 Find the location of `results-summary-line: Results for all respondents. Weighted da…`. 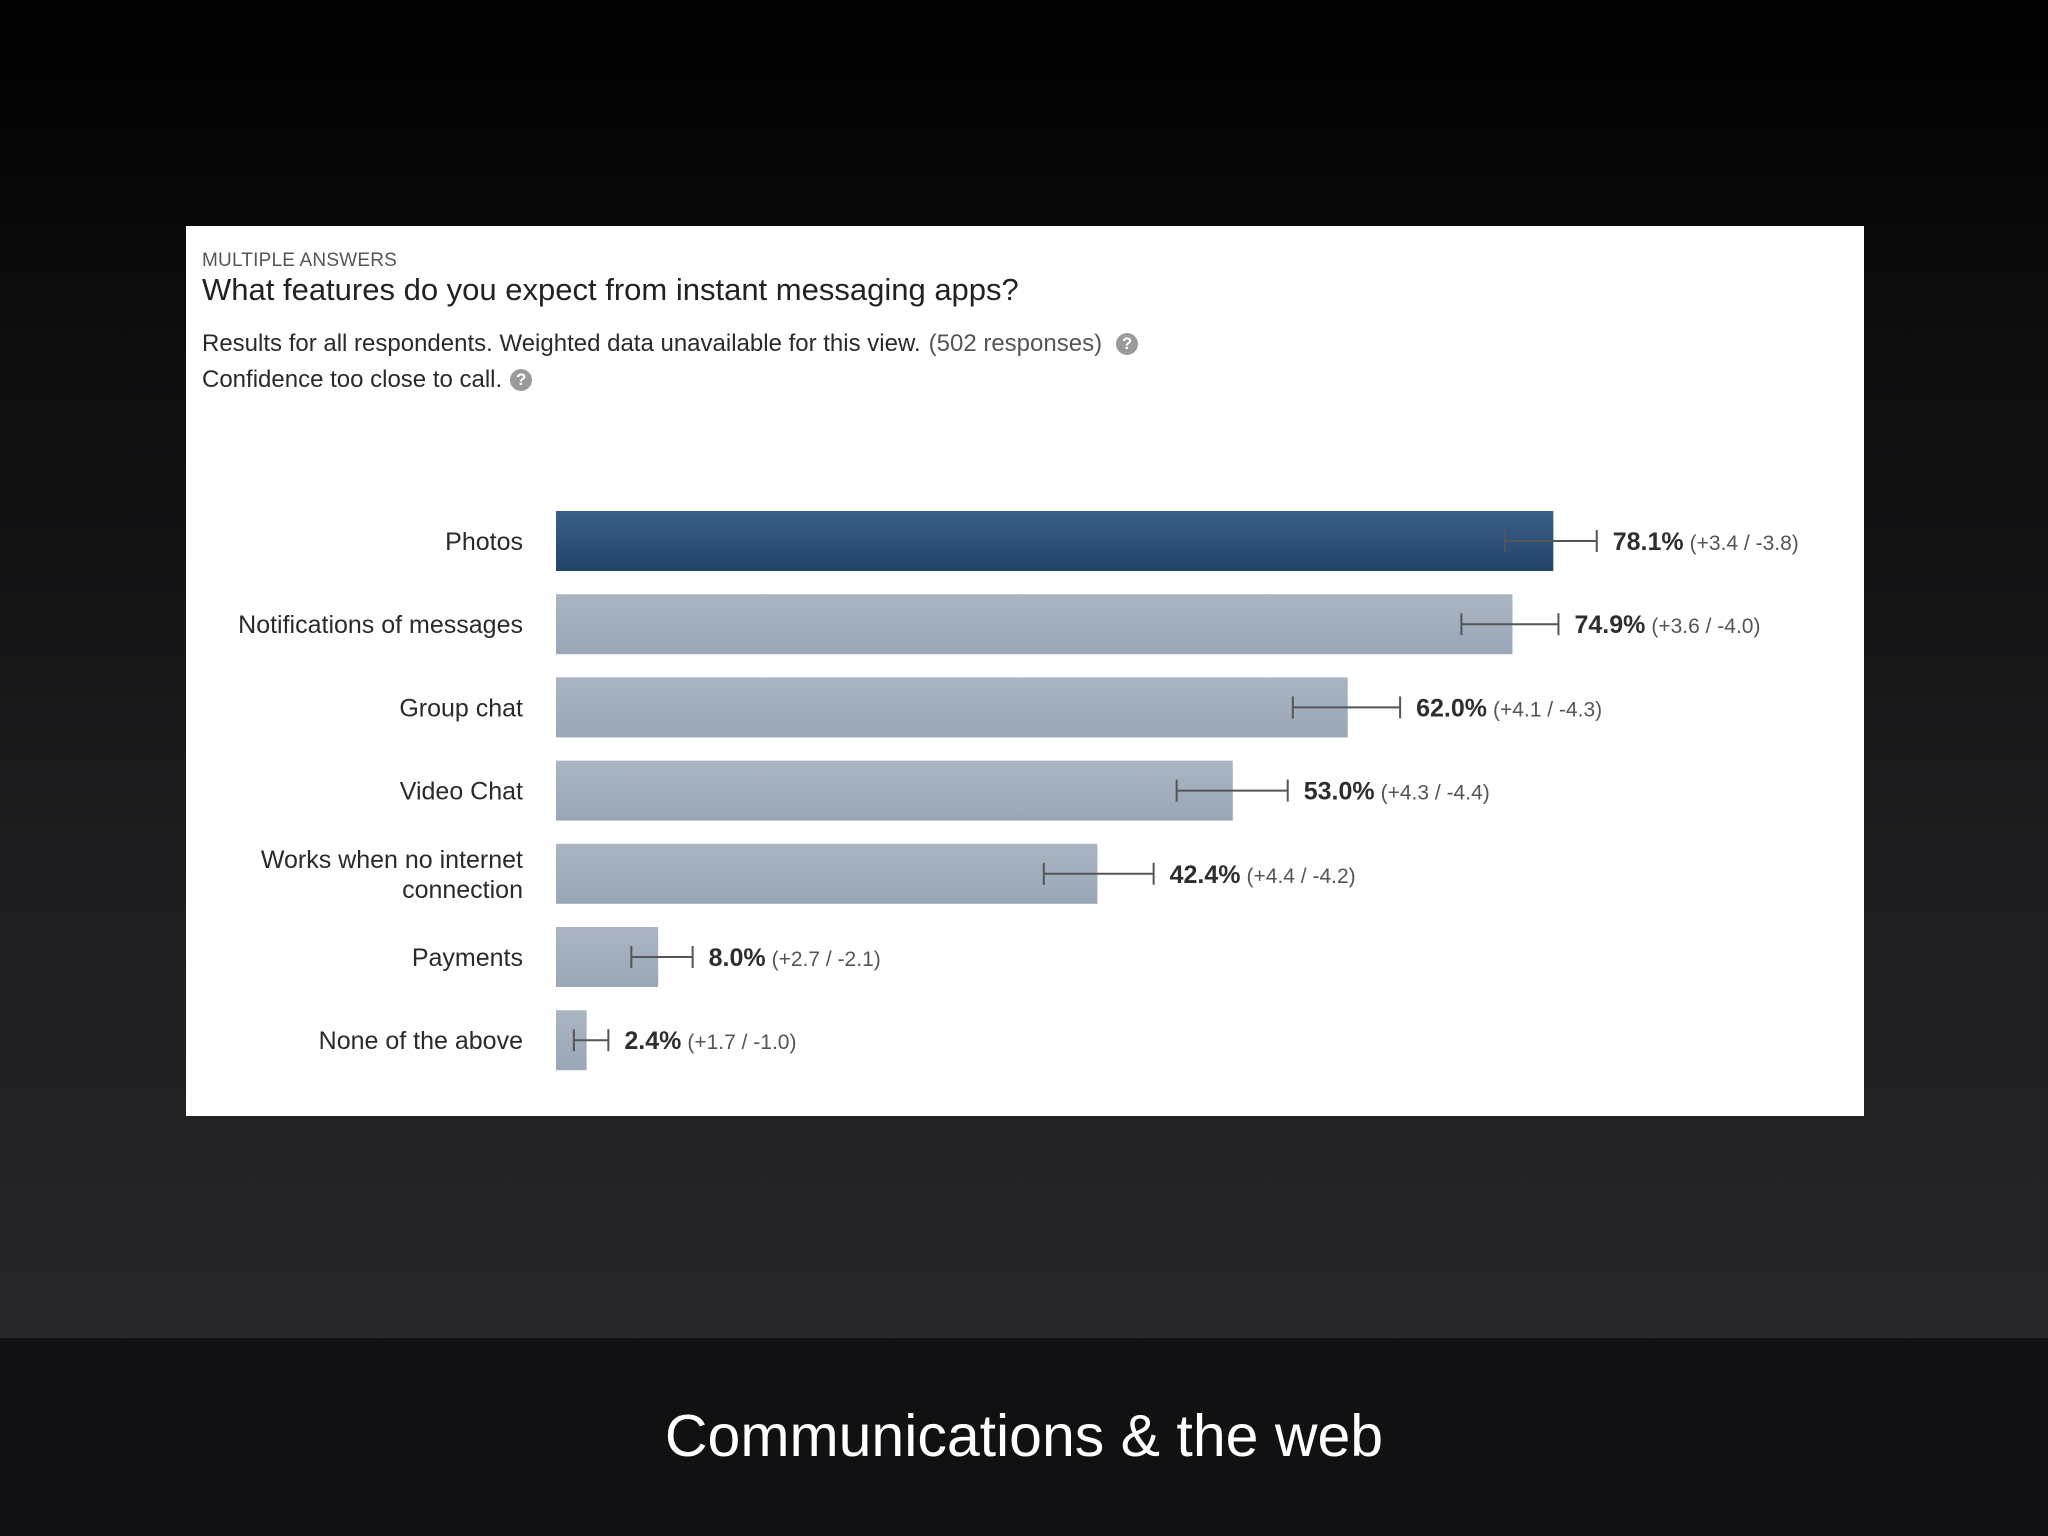

results-summary-line: Results for all respondents. Weighted da… is located at coordinates (670, 344).